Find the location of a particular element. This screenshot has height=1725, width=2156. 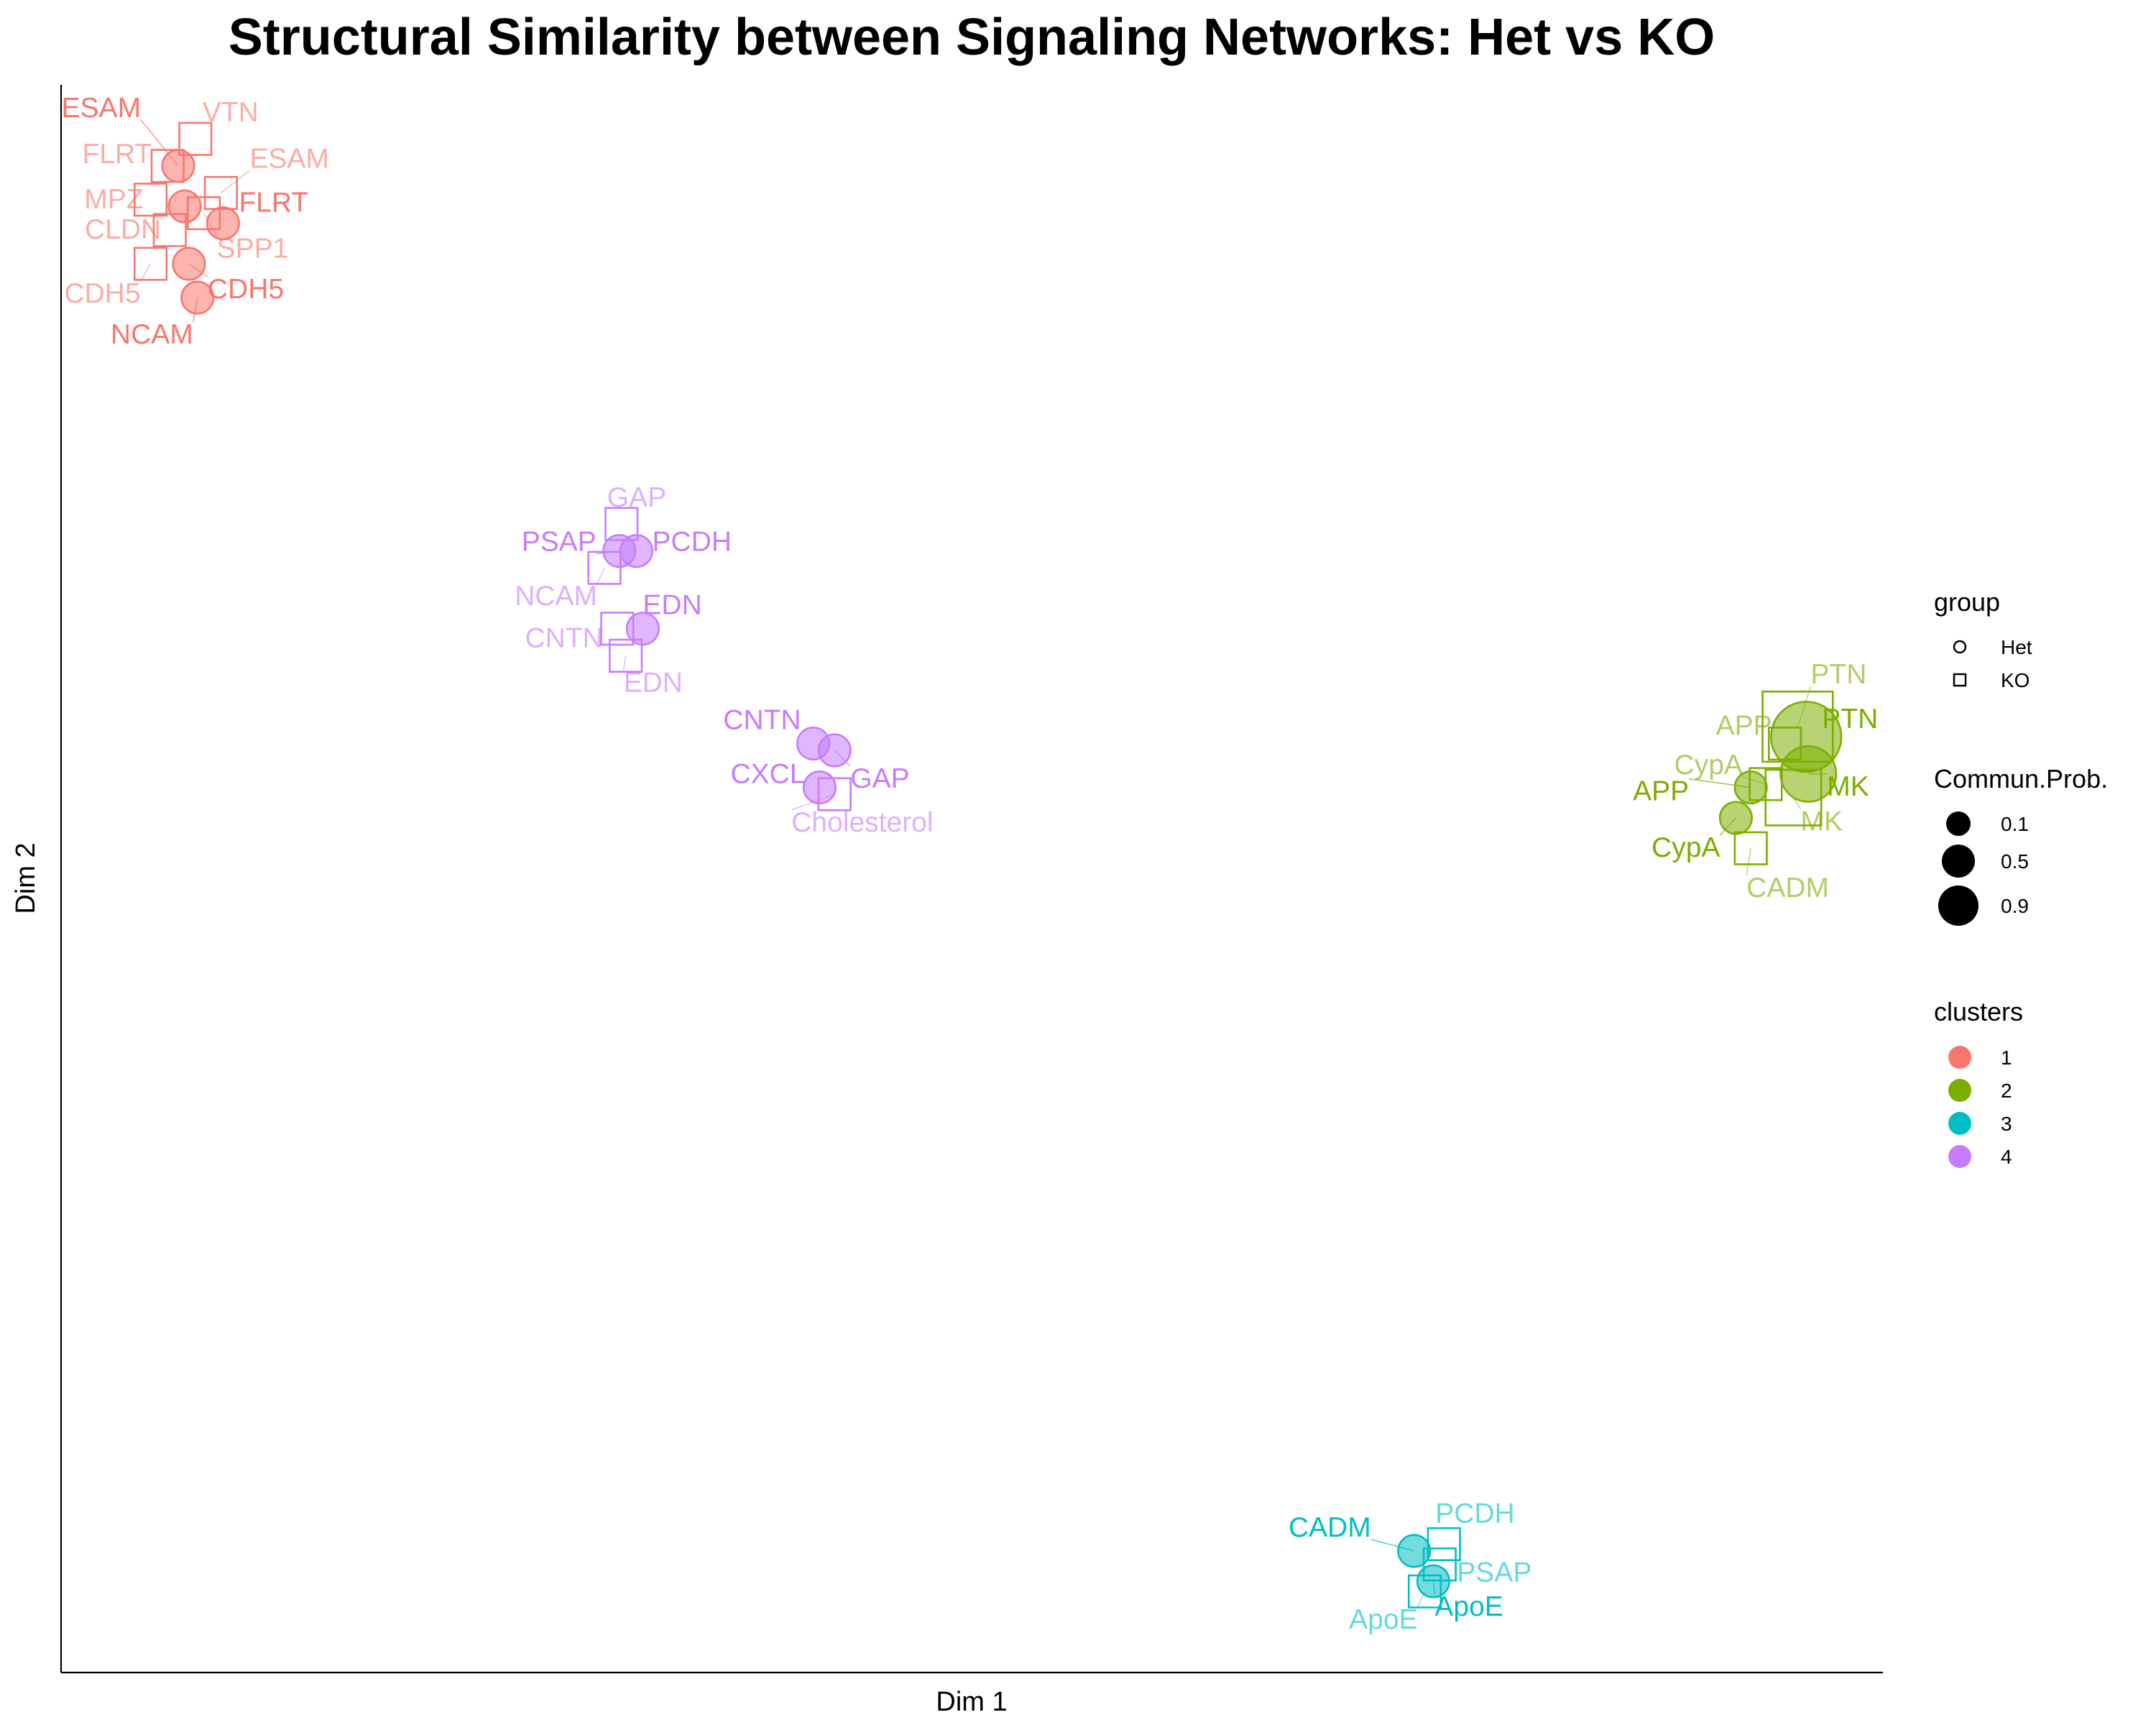

label-ncam-ko: NCAM is located at coordinates (556, 596).